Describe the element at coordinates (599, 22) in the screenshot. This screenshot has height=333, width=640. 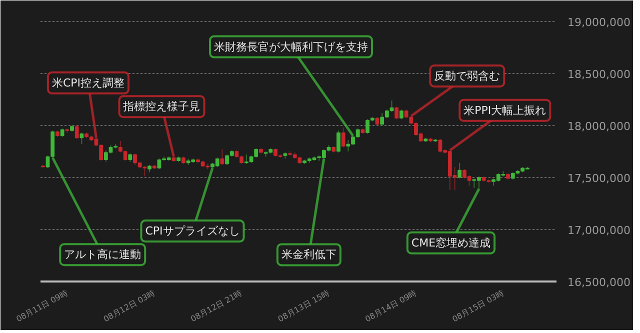
I see `y-tick-label: 19,000,000` at that location.